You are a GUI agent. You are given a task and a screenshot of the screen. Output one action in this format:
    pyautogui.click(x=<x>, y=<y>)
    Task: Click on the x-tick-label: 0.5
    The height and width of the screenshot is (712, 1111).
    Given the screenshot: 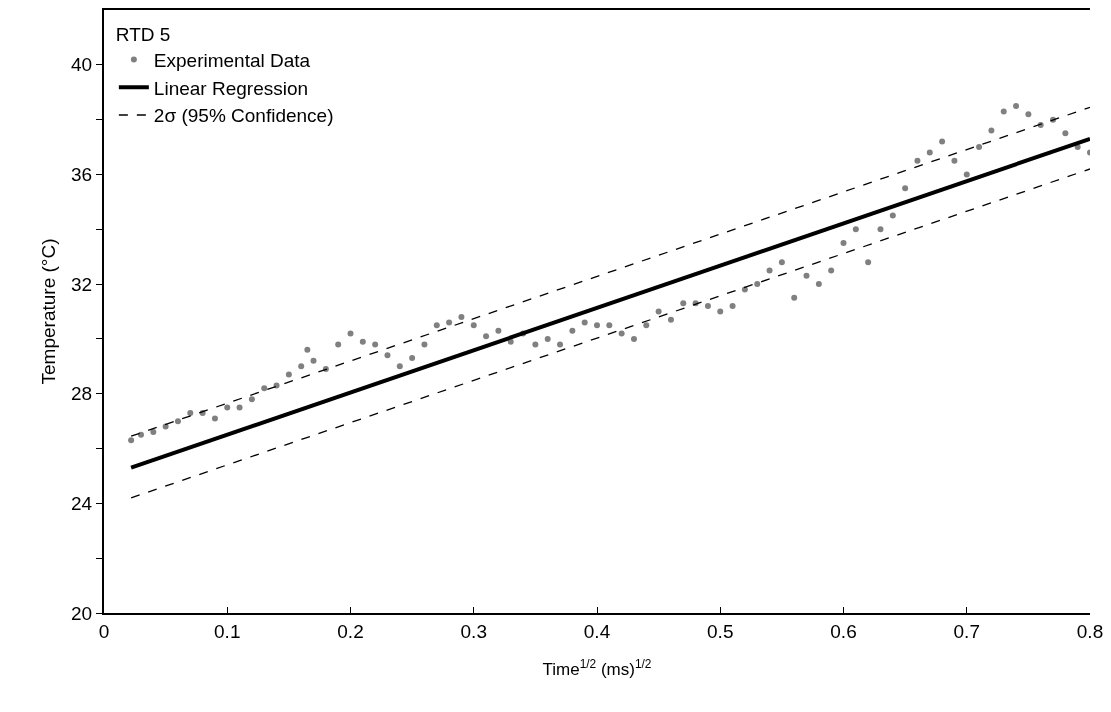 What is the action you would take?
    pyautogui.click(x=720, y=631)
    